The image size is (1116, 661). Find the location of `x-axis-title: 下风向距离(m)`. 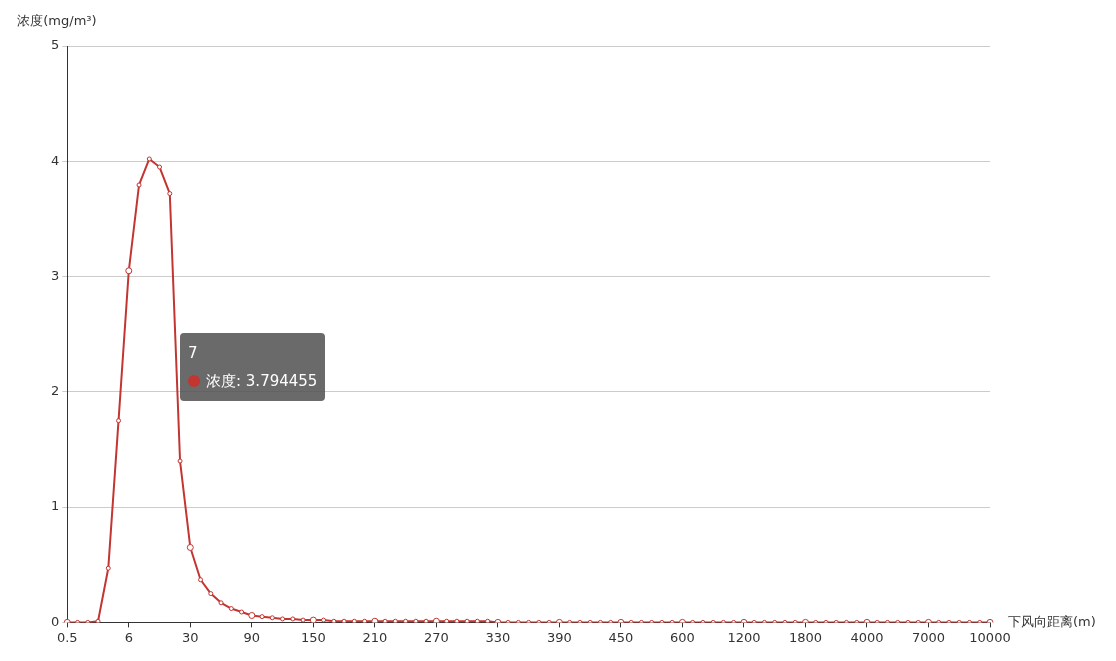

x-axis-title: 下风向距离(m) is located at coordinates (1052, 621).